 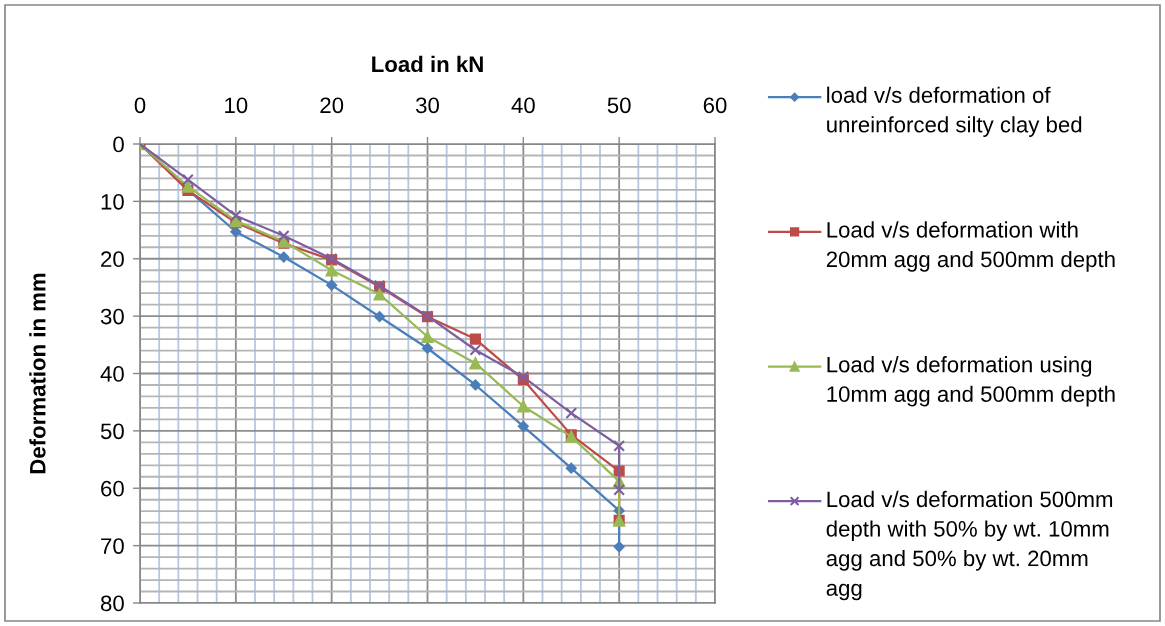 I want to click on y-tick-label: 40, so click(x=112, y=374).